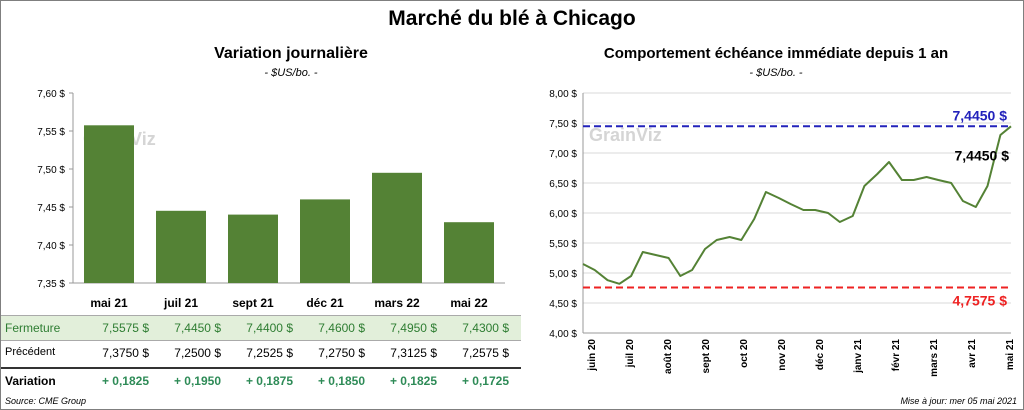  Describe the element at coordinates (563, 184) in the screenshot. I see `y-tick-label: 6,50 $` at that location.